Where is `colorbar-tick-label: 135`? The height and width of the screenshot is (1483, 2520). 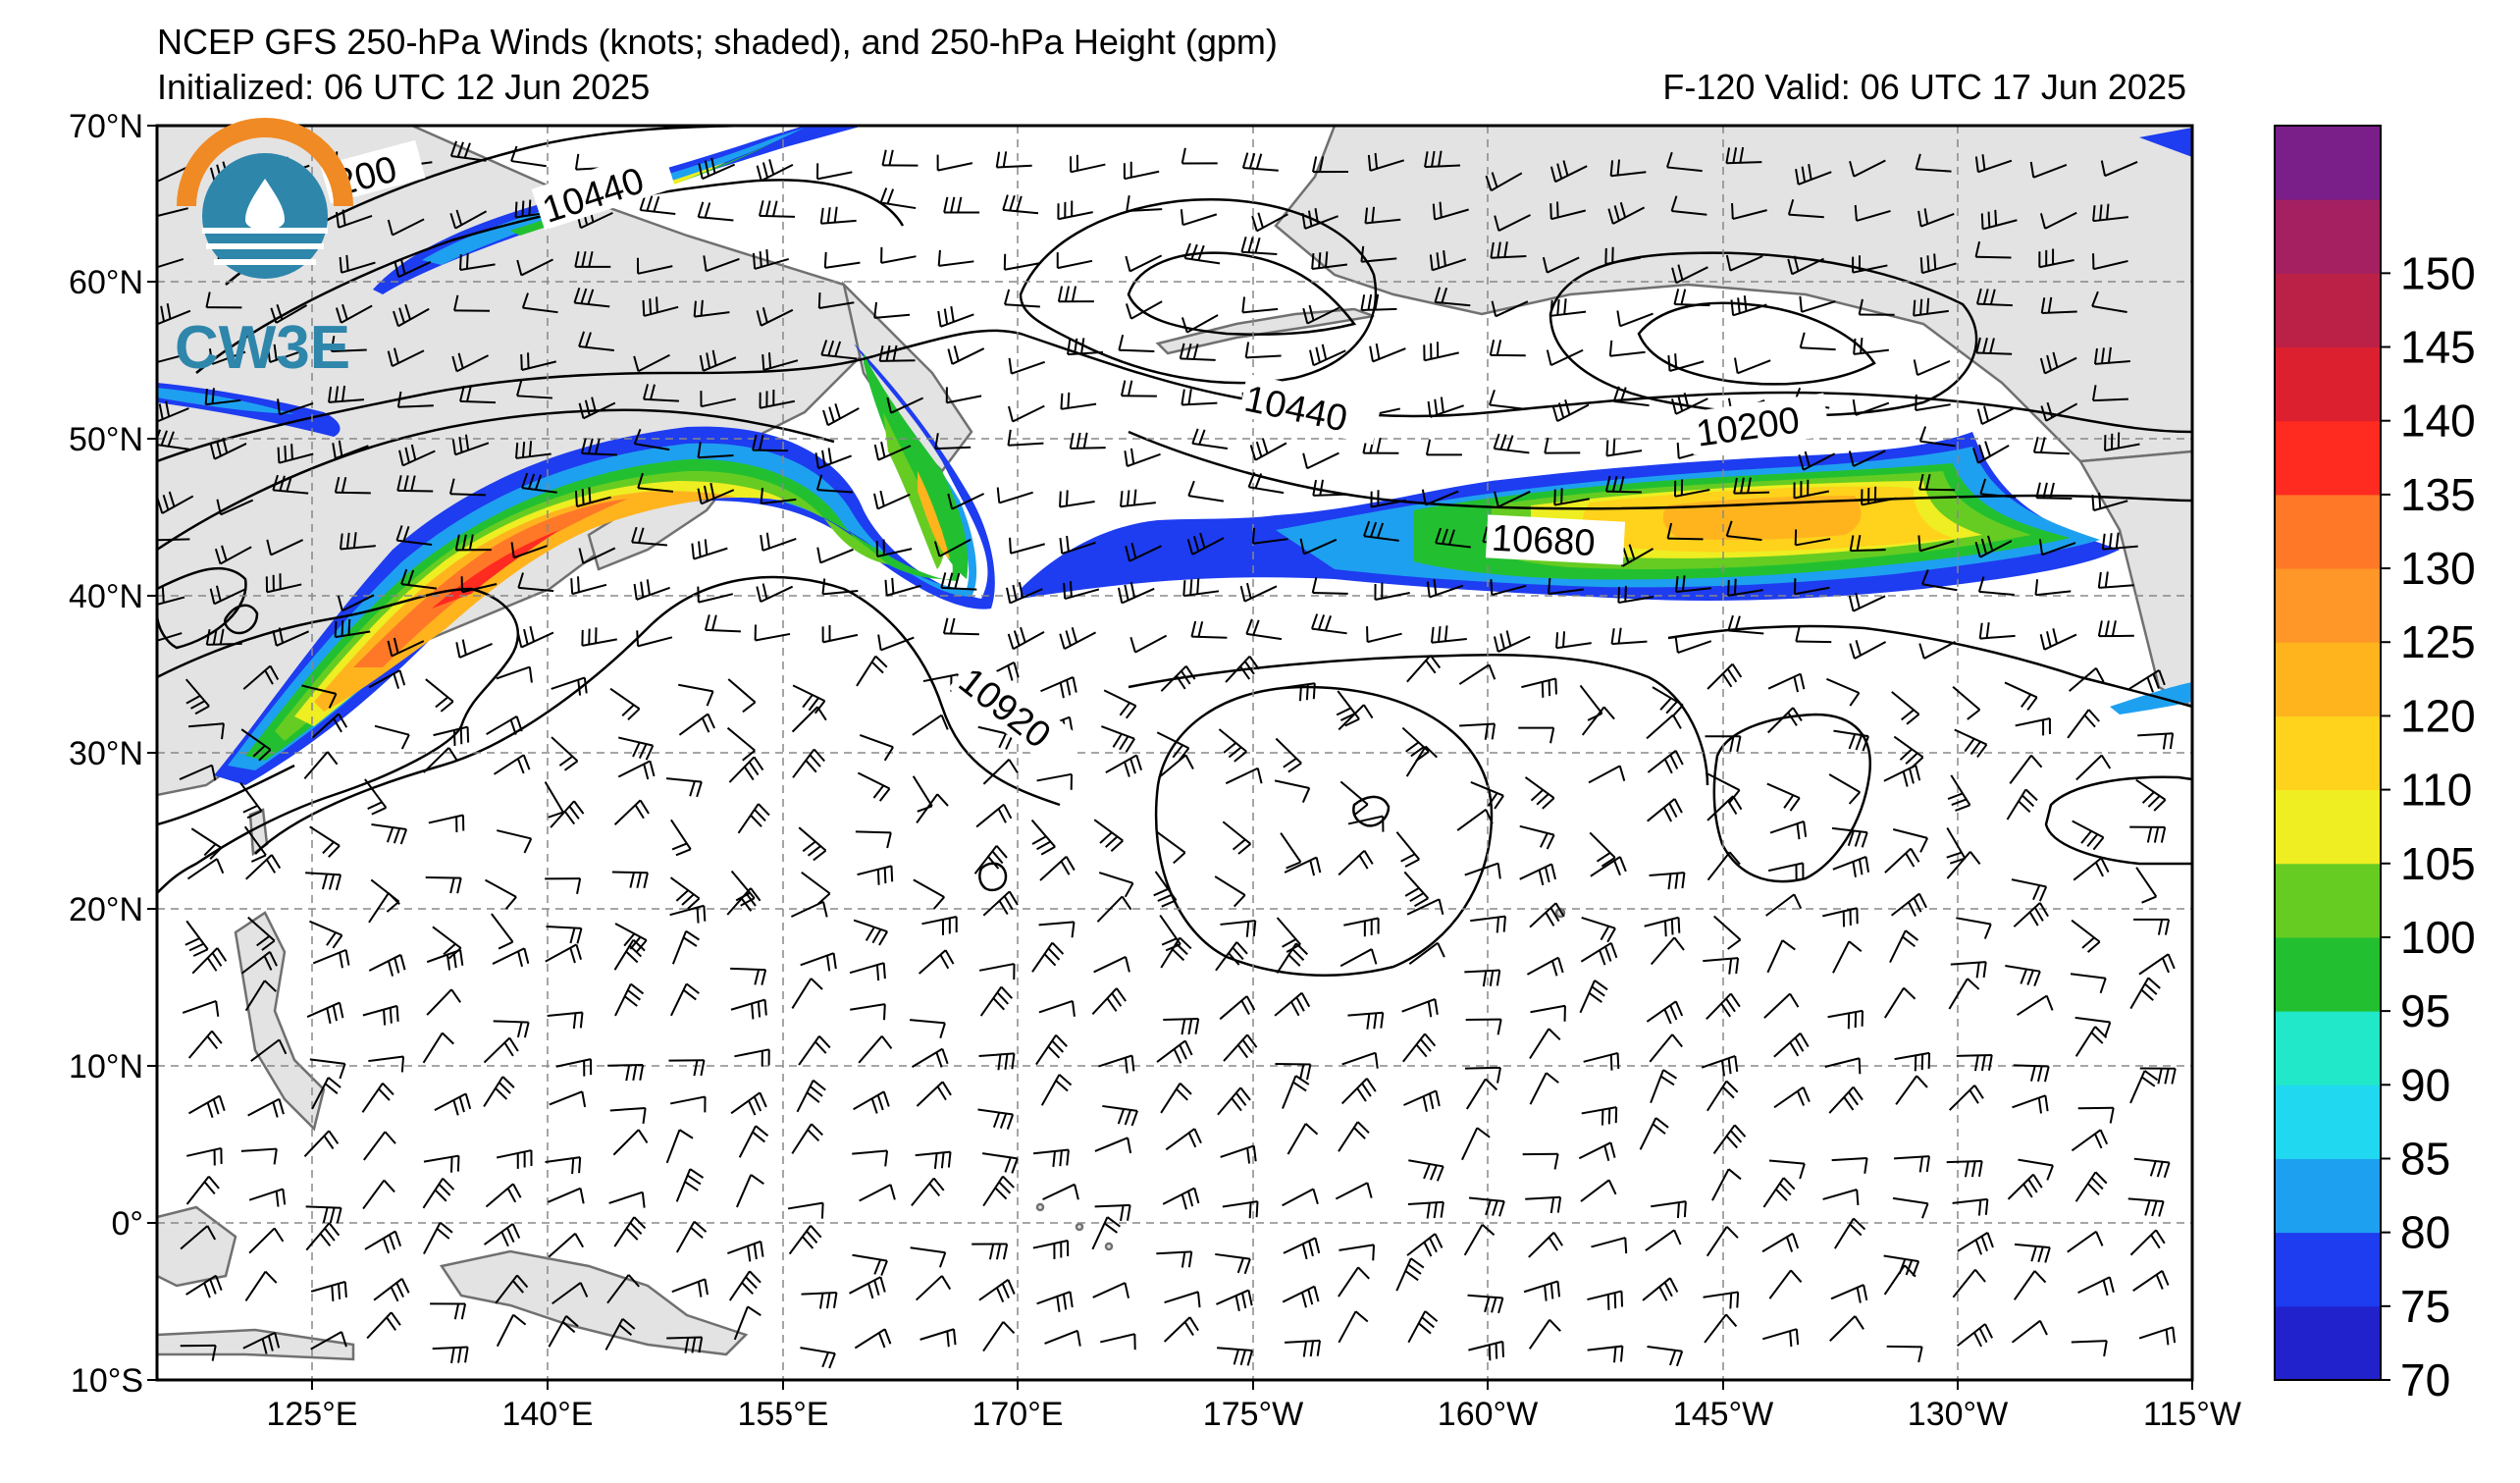
colorbar-tick-label: 135 is located at coordinates (2438, 495).